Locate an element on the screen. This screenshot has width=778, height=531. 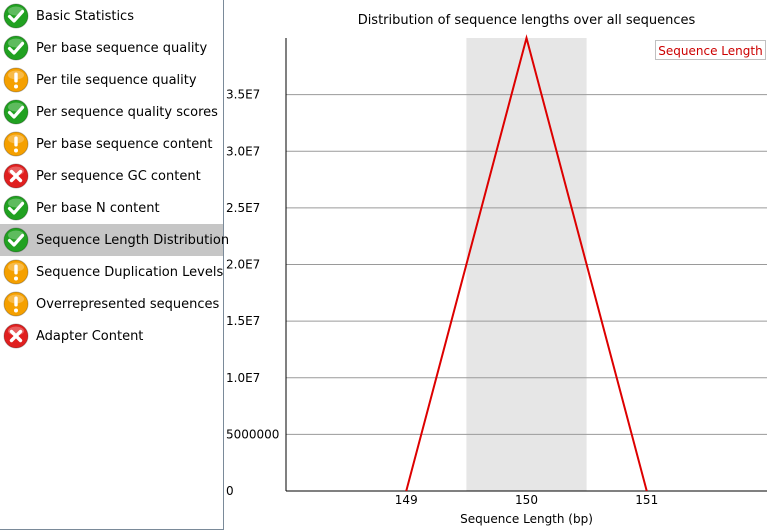
x-axis-label: Sequence Length (bp) is located at coordinates (526, 519).